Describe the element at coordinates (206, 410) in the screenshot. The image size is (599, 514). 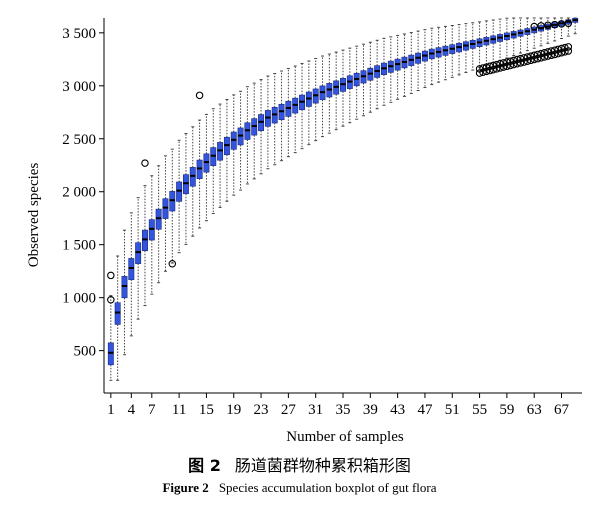
I see `x-tick-label: 15` at that location.